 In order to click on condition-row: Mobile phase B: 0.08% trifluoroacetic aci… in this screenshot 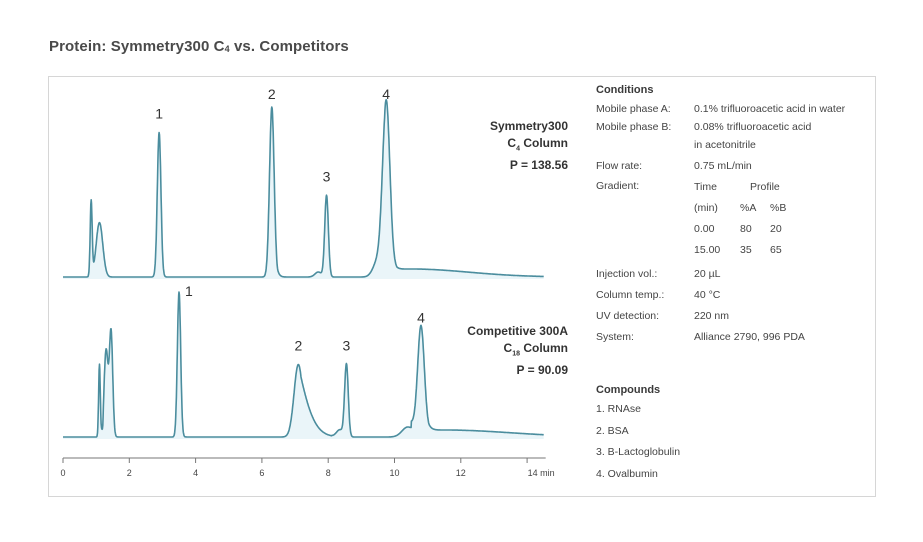, I will do `click(720, 136)`.